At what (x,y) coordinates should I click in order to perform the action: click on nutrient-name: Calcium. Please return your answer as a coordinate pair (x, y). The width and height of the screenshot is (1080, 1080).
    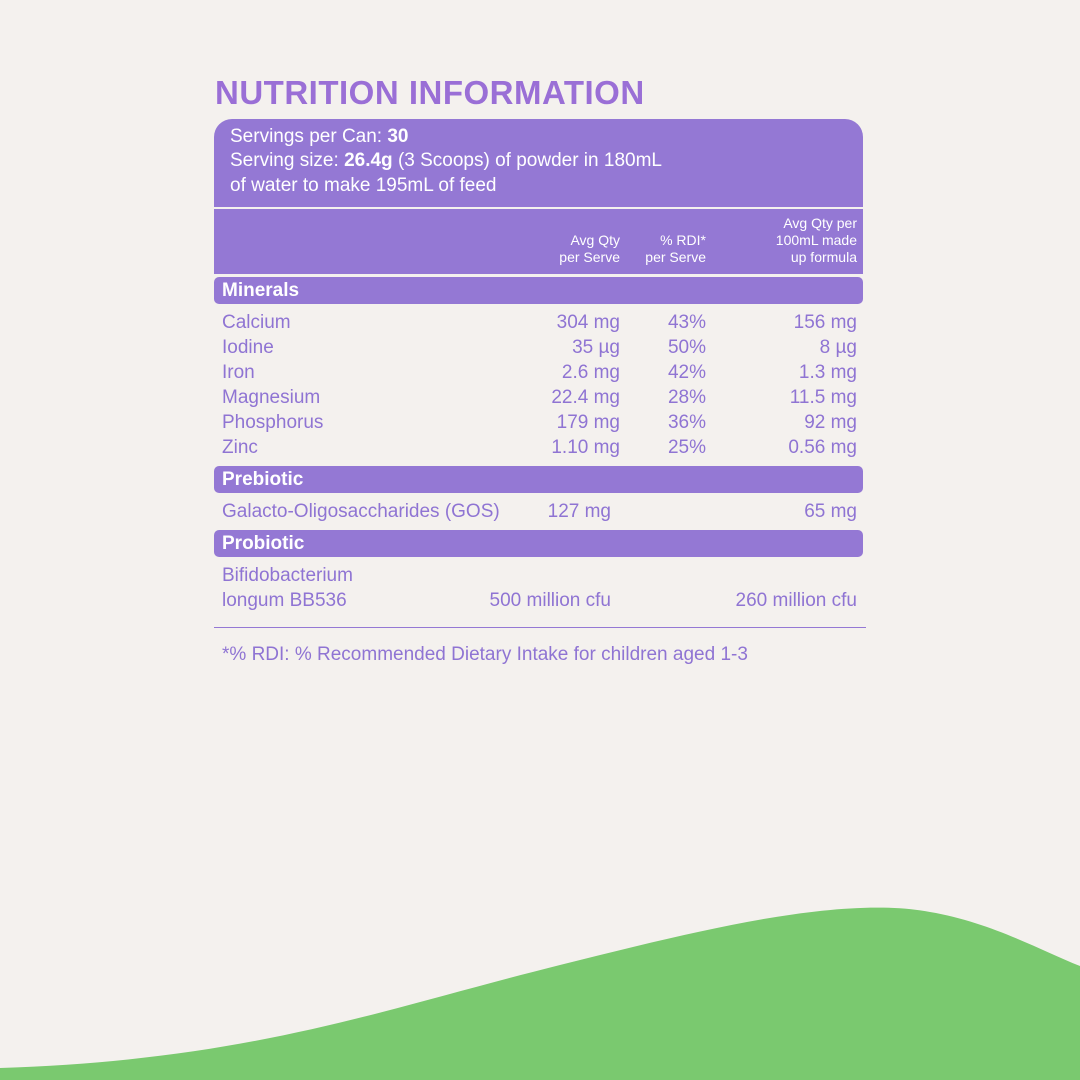
    Looking at the image, I should click on (256, 322).